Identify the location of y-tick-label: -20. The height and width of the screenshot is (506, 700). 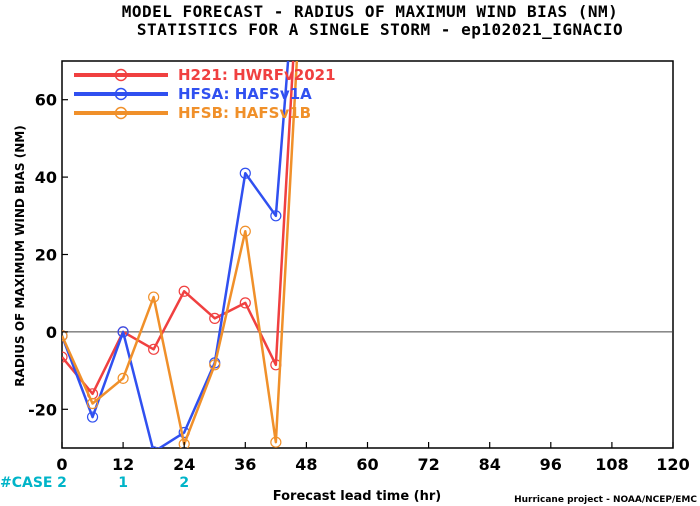
(42, 409).